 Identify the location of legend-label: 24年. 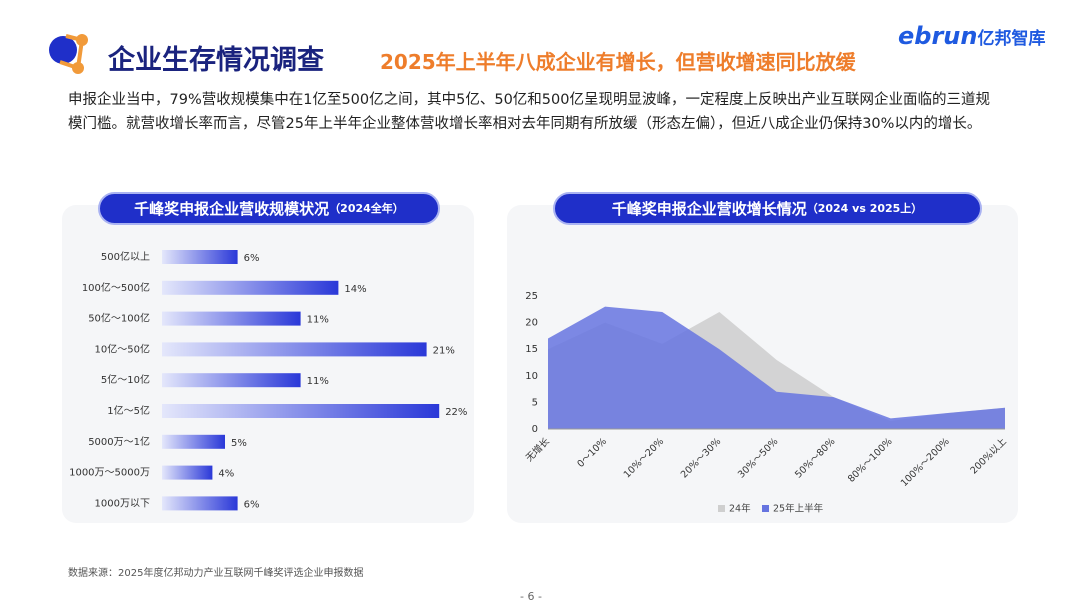
(740, 509).